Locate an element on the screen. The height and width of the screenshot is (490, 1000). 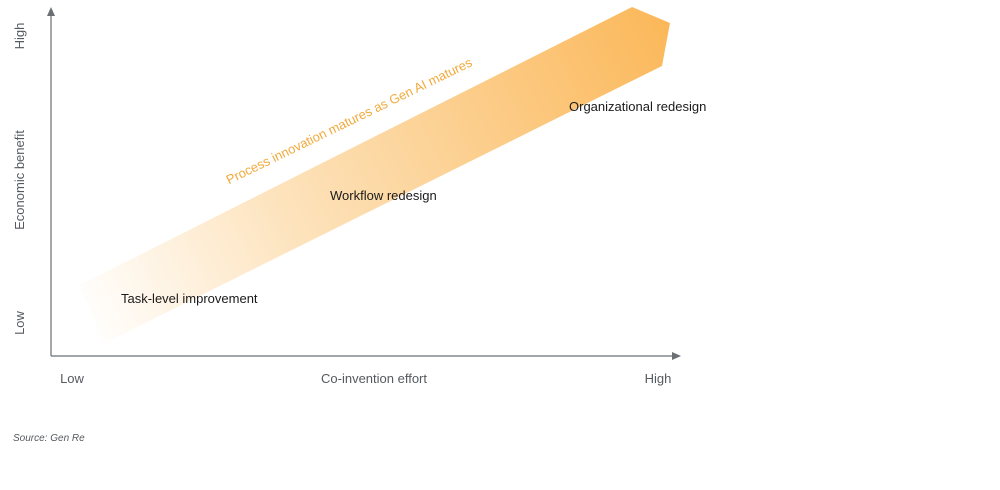
x-axis-arrowhead is located at coordinates (676, 356).